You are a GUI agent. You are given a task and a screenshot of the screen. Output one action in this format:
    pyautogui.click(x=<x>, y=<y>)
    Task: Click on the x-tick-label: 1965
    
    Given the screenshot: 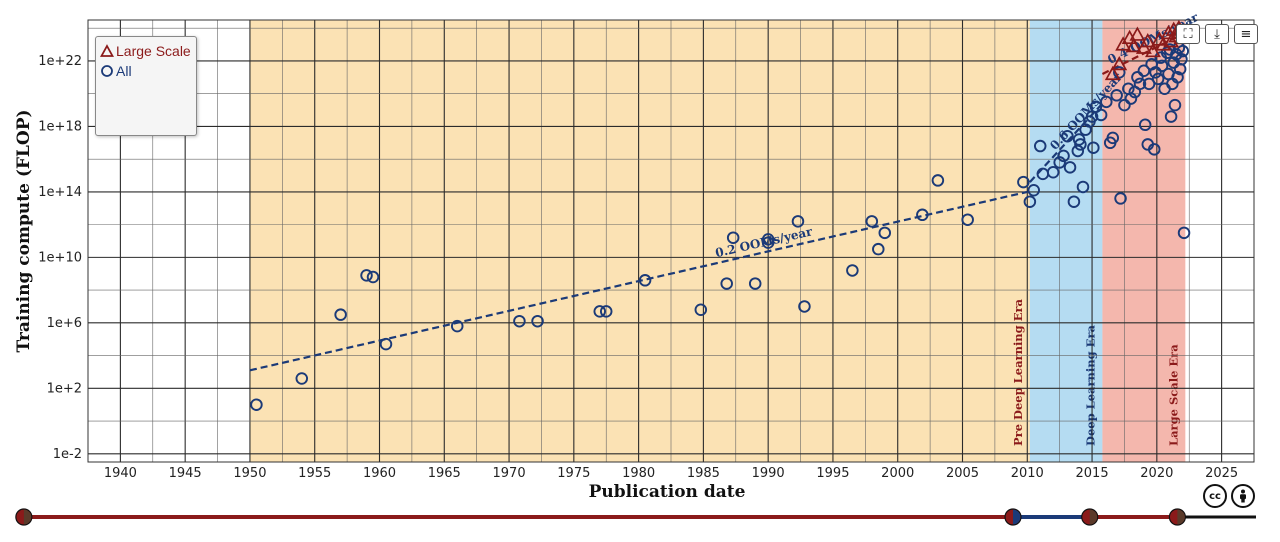 What is the action you would take?
    pyautogui.click(x=444, y=473)
    